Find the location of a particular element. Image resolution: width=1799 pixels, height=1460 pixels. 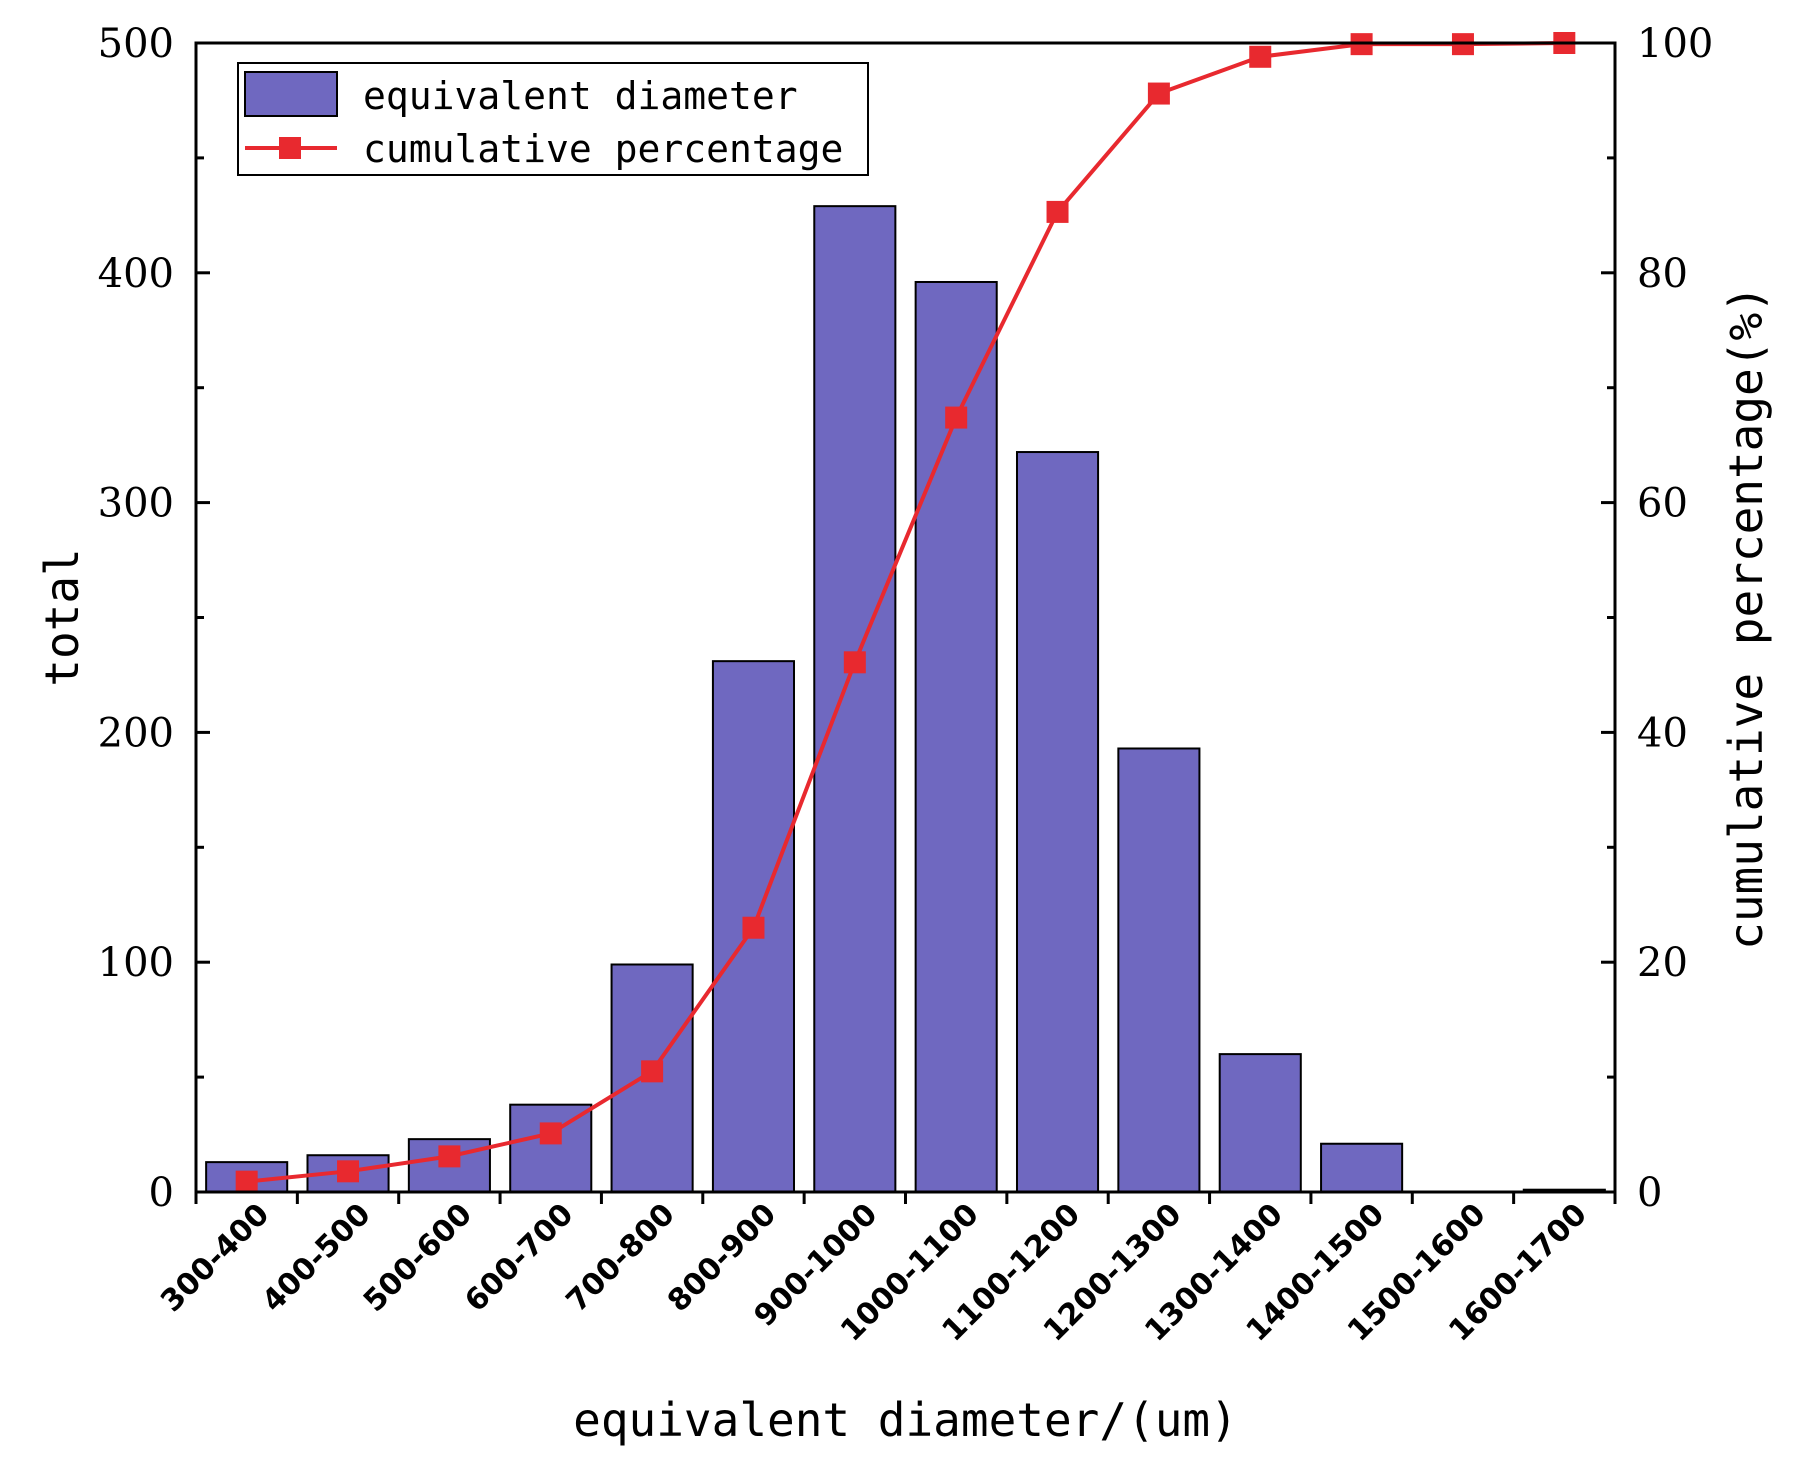

y-axis-title: total is located at coordinates (62, 617).